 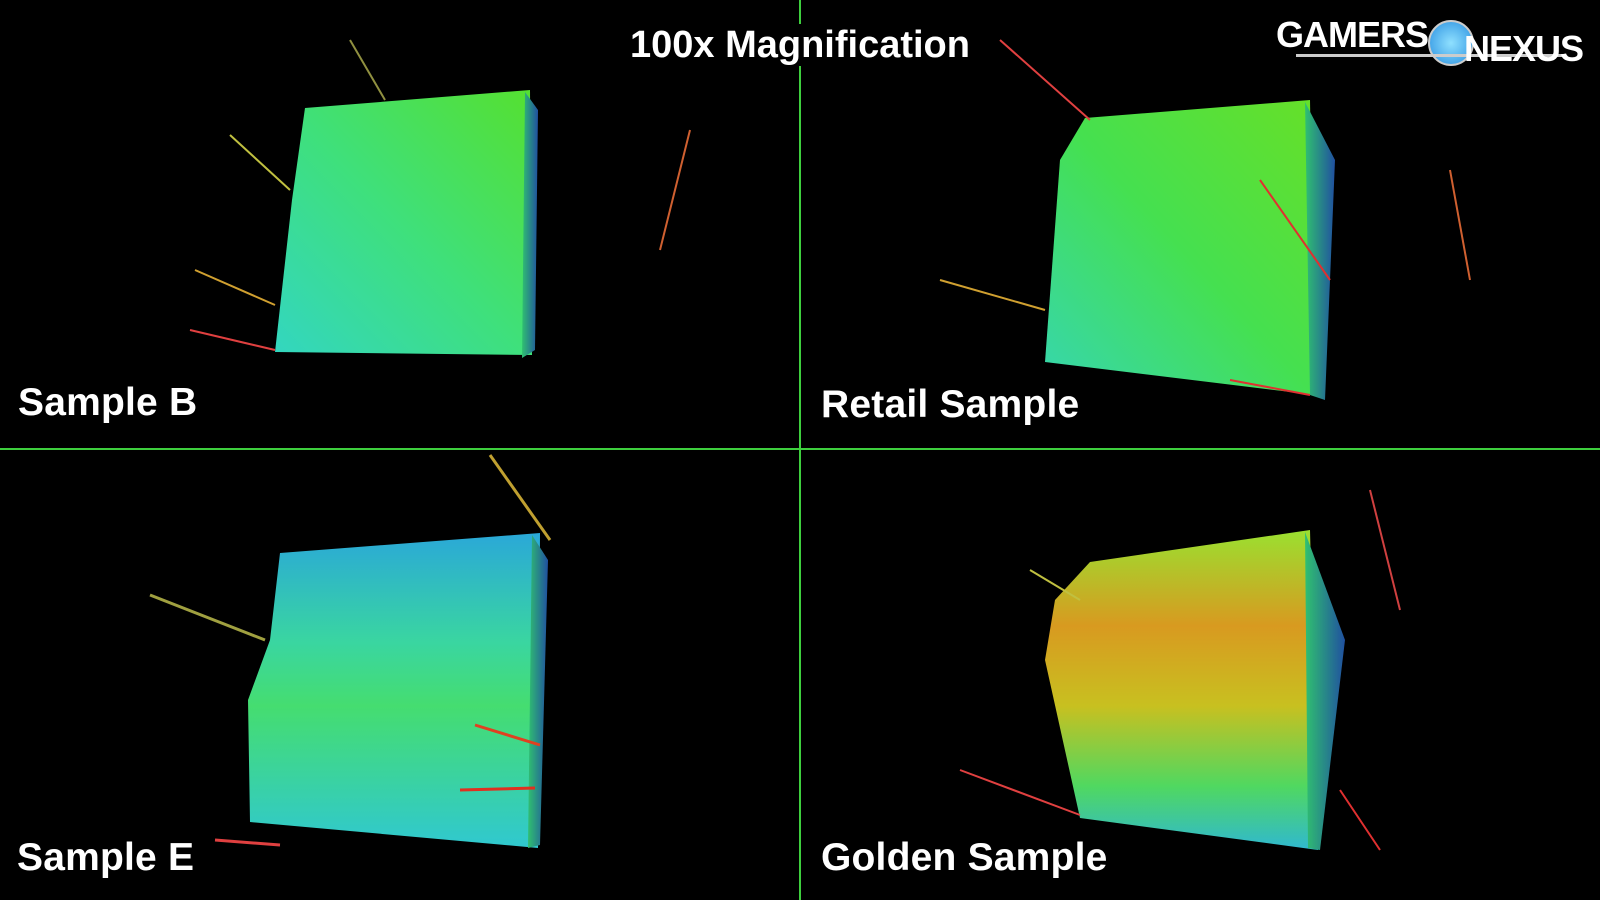 I want to click on label-golden-sample: Golden Sample, so click(x=964, y=857).